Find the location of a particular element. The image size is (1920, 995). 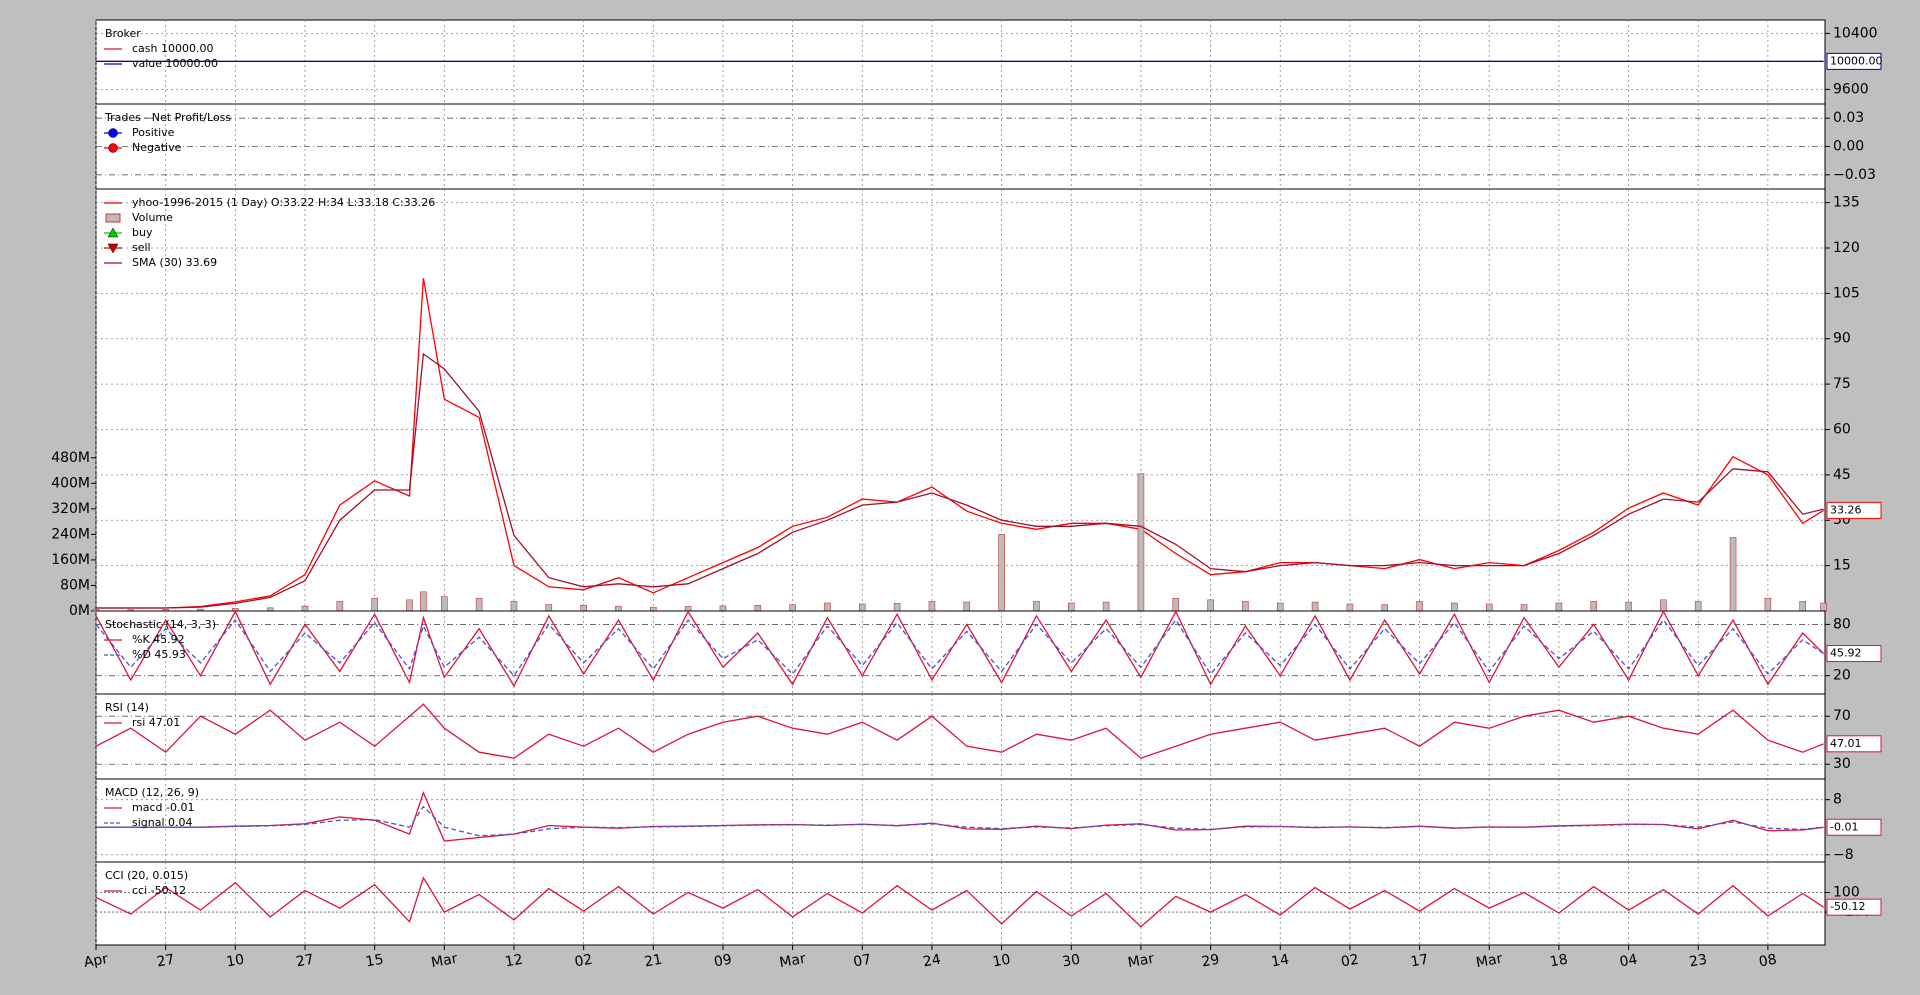

last-value-label: 10000.00 is located at coordinates (1856, 60).